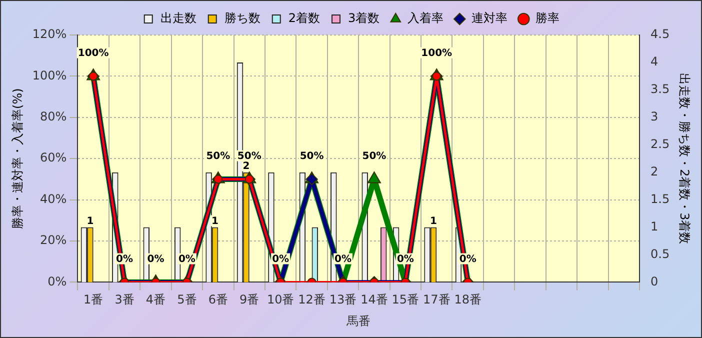 The width and height of the screenshot is (702, 338). I want to click on x-tick-label: 13番, so click(343, 299).